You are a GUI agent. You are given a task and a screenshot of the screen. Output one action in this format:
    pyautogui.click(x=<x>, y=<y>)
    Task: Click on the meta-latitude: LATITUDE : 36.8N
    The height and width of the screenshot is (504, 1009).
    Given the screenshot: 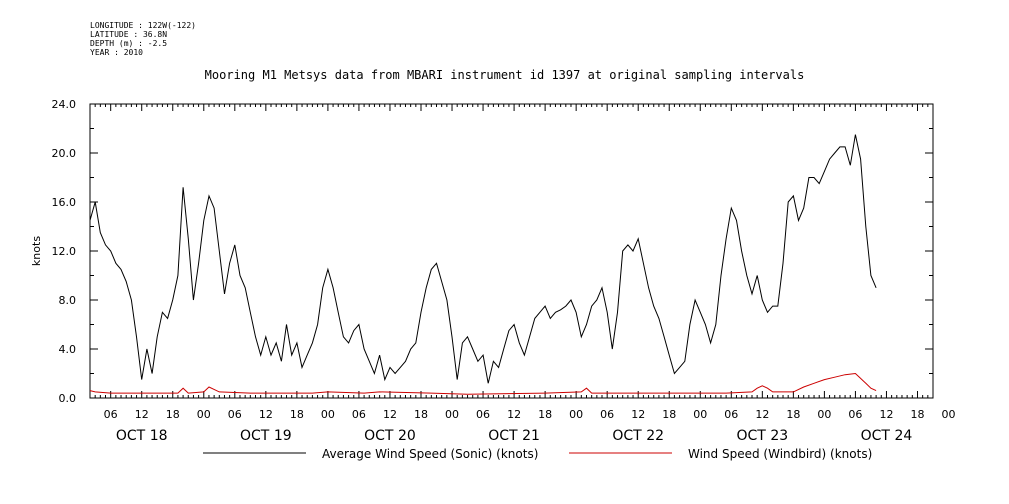 What is the action you would take?
    pyautogui.click(x=129, y=34)
    